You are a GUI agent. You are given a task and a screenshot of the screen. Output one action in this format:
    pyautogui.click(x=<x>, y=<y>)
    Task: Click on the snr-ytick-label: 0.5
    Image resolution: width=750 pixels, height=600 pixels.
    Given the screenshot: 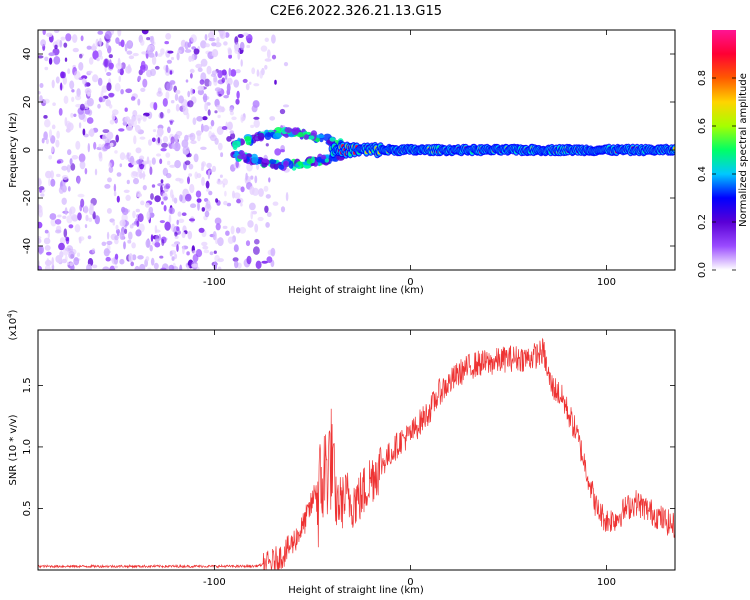 What is the action you would take?
    pyautogui.click(x=27, y=509)
    